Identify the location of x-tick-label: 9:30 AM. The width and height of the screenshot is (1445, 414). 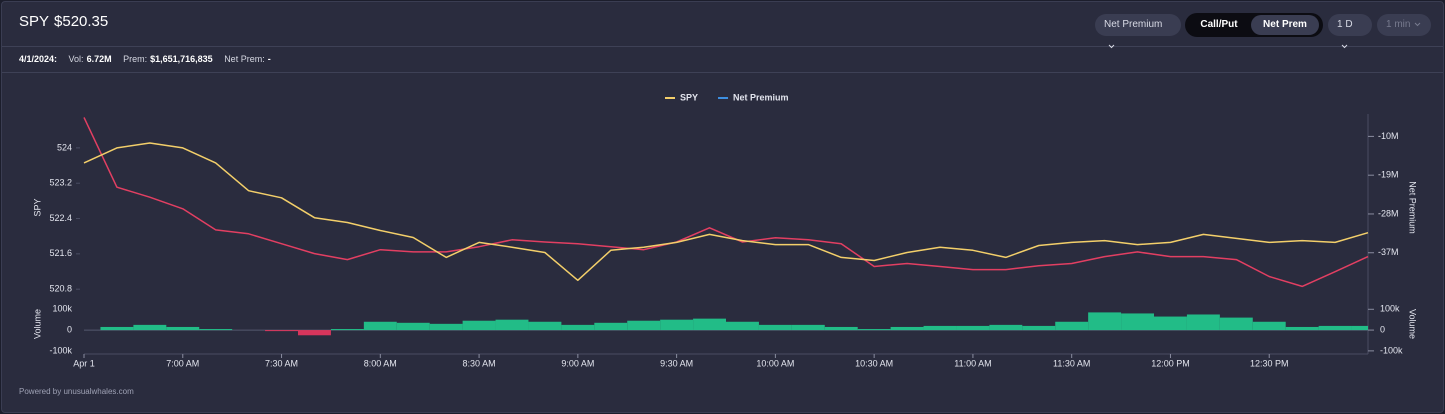
(676, 363).